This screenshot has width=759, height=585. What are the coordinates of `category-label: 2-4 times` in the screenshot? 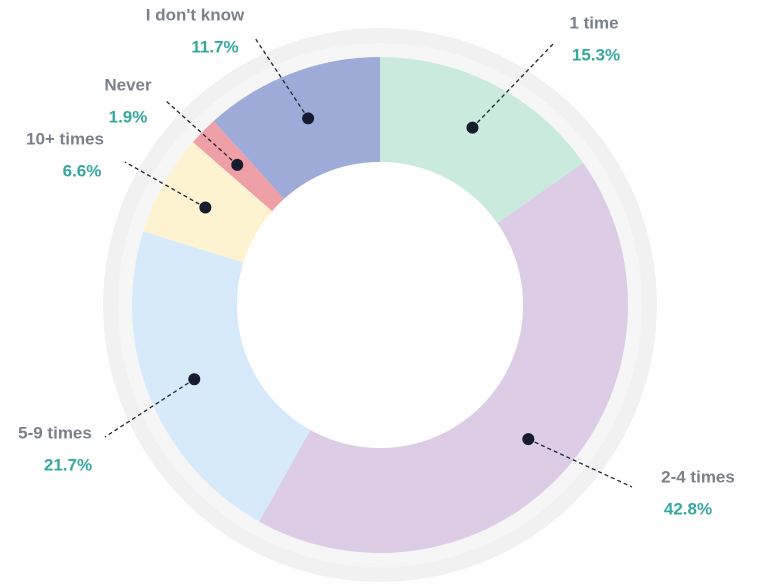 It's located at (698, 476).